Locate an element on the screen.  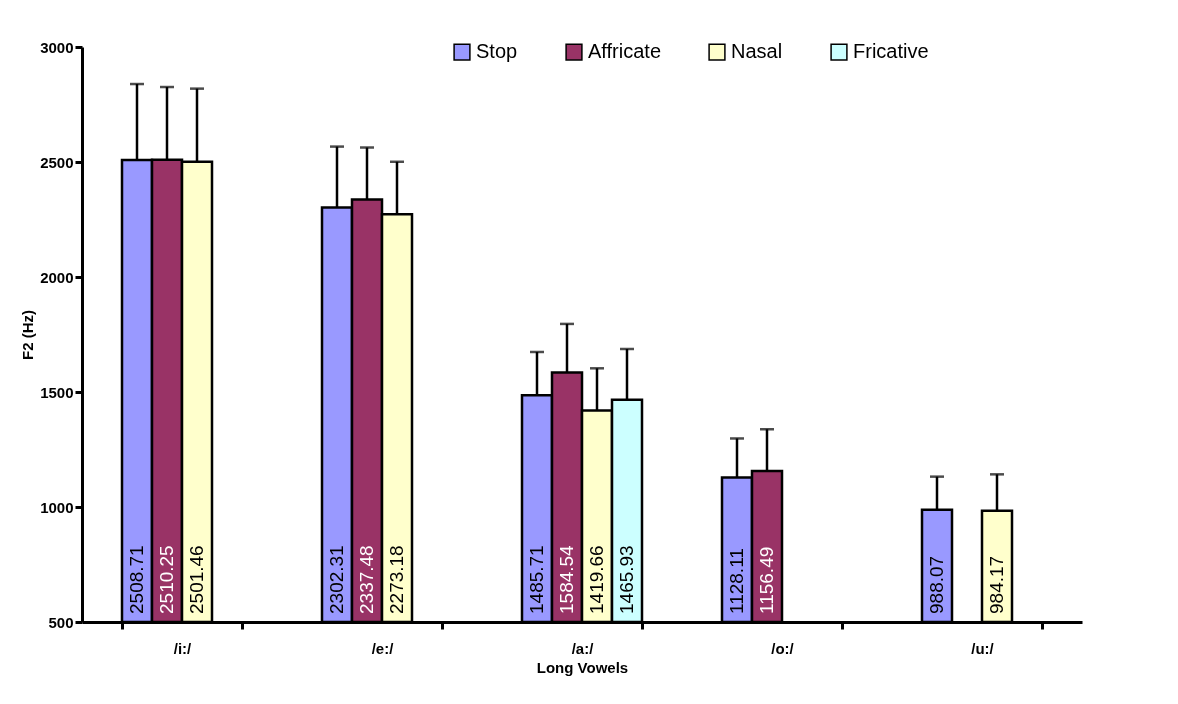
data-label: 2501.46 is located at coordinates (196, 579).